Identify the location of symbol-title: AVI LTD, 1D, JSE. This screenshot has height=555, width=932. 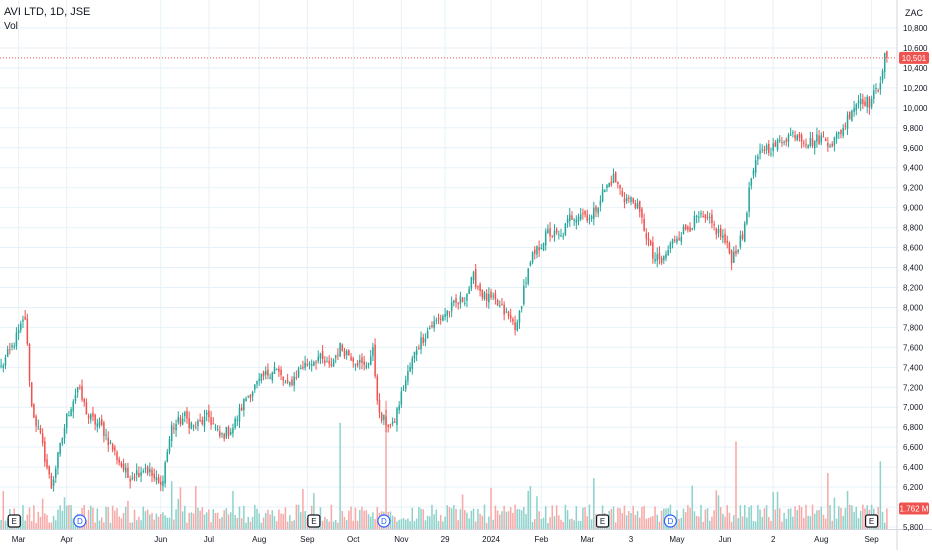
(47, 12).